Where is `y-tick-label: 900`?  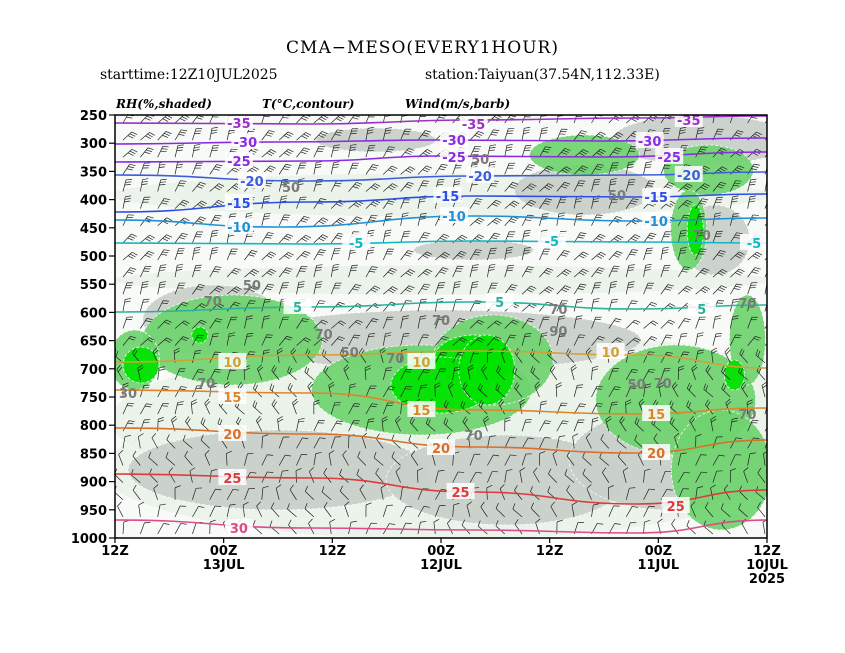
y-tick-label: 900 is located at coordinates (93, 483).